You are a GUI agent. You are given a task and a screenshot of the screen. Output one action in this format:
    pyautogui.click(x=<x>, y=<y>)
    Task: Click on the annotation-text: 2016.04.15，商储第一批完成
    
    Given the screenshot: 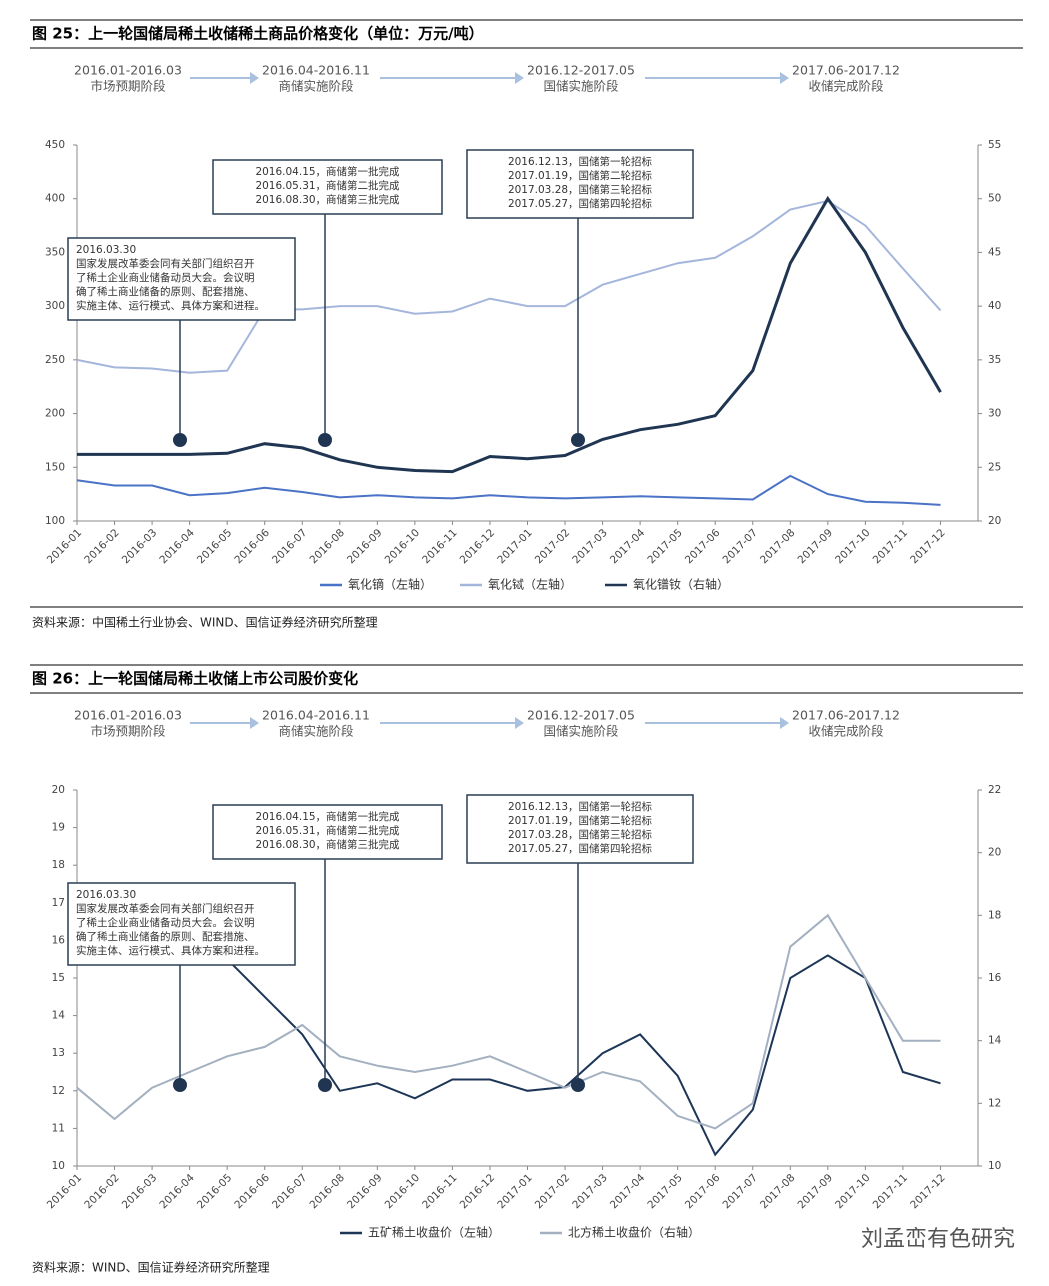 What is the action you would take?
    pyautogui.click(x=327, y=816)
    